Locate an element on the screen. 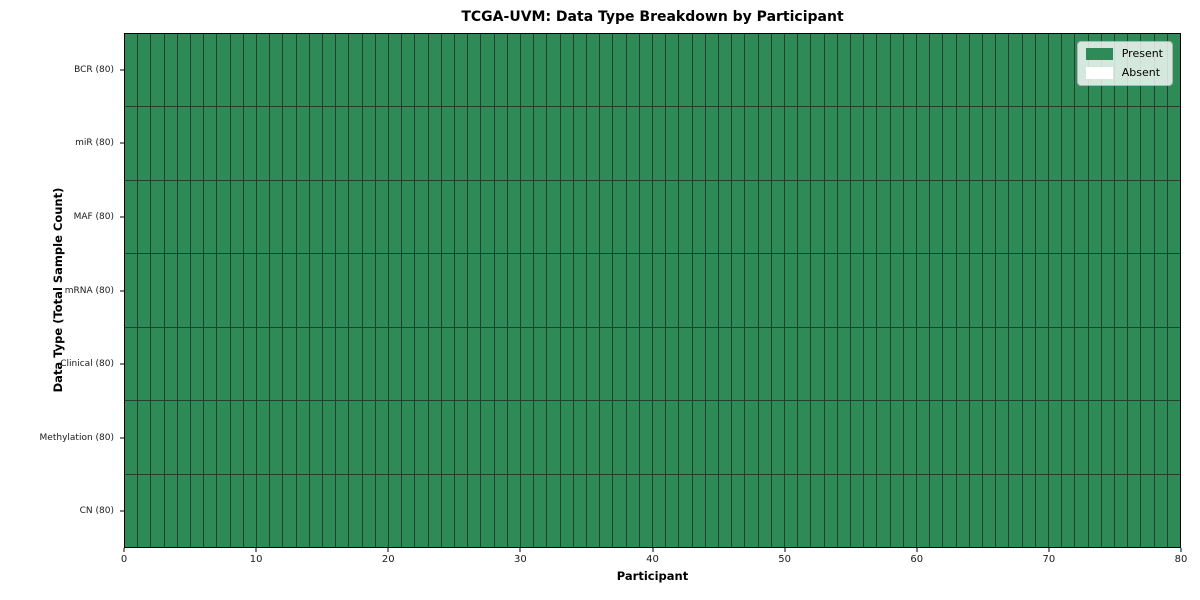 This screenshot has height=600, width=1200. y-tick-label: CN (80) is located at coordinates (96, 511).